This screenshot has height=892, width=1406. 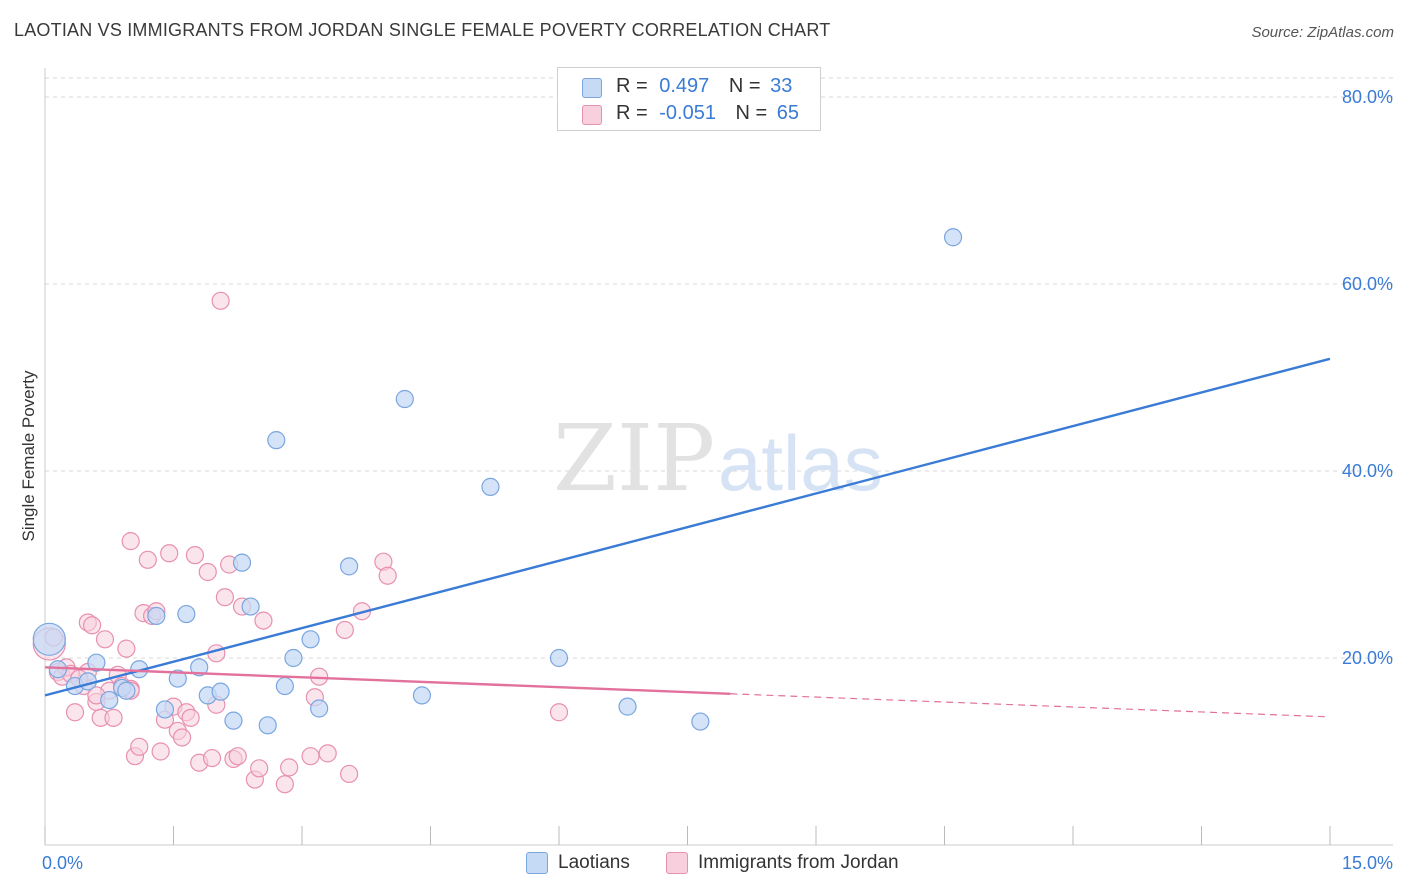 I want to click on source-label: Source: ZipAtlas.com, so click(x=1322, y=32).